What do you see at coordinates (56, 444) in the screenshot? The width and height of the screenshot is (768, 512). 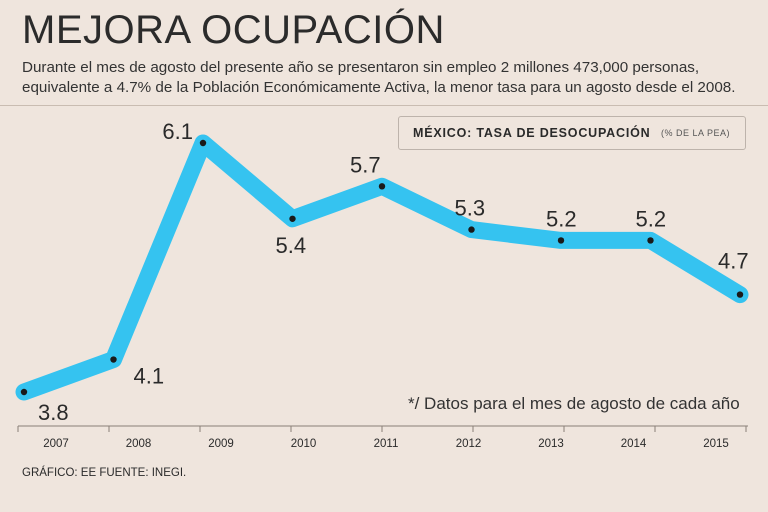 I see `x-tick-label: 2007` at bounding box center [56, 444].